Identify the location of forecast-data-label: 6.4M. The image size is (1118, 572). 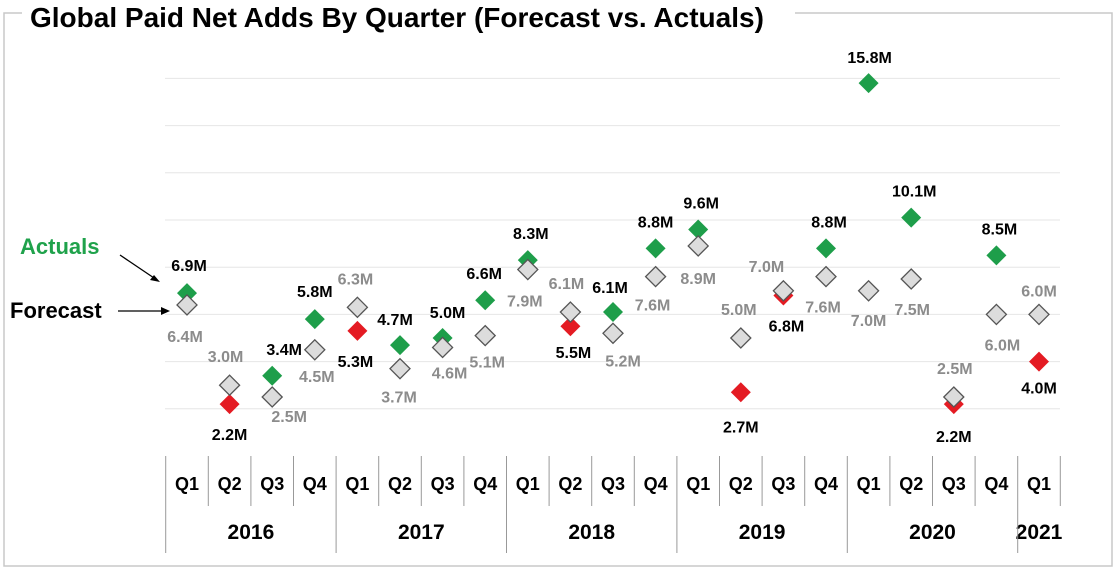
(185, 337).